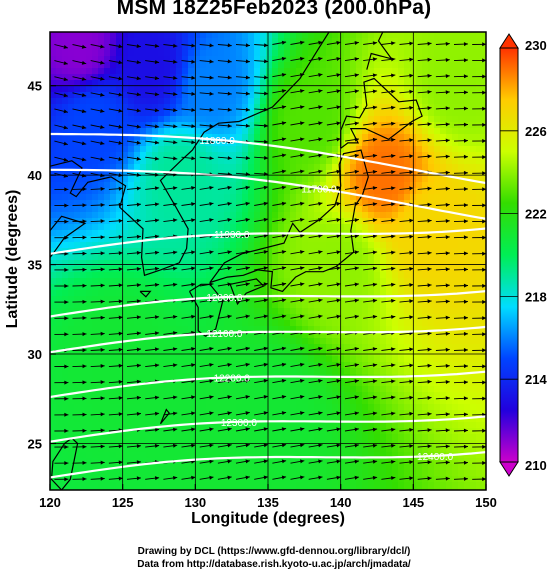 This screenshot has height=573, width=548. Describe the element at coordinates (123, 502) in the screenshot. I see `x-tick-label-1: 125` at that location.